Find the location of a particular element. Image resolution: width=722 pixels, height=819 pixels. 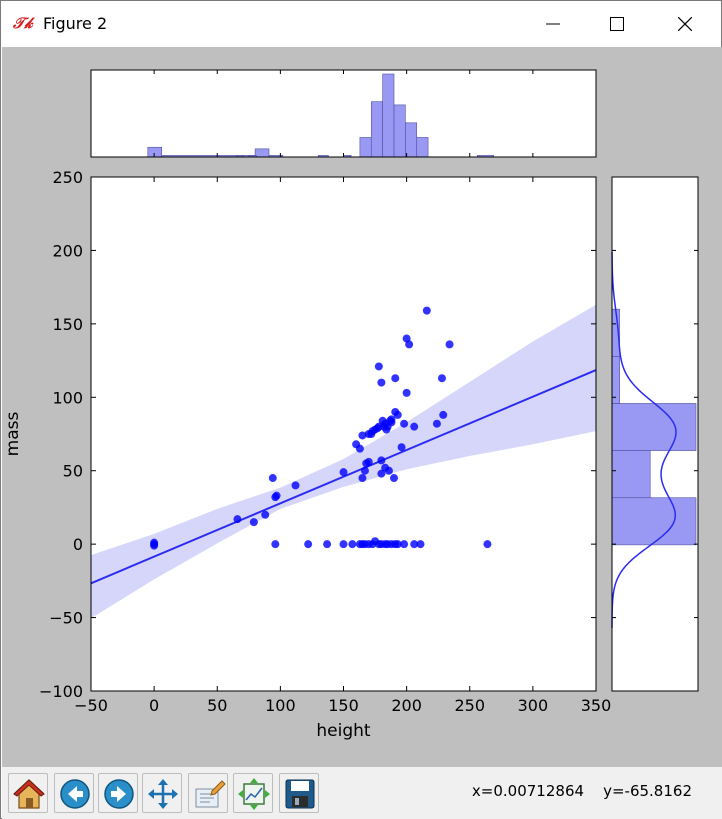

zoom-button is located at coordinates (253, 793).